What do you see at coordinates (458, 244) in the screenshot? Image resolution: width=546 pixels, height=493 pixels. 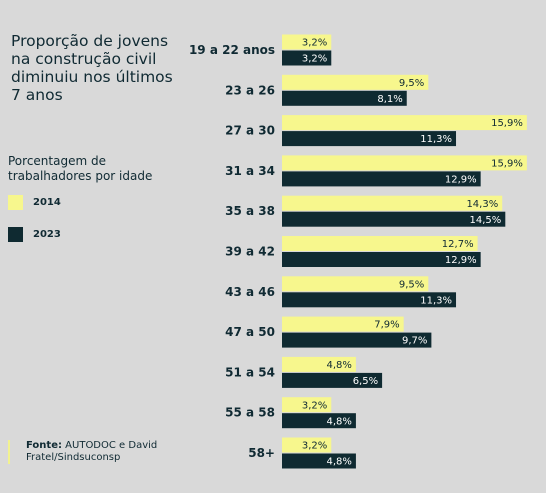 I see `value-label-2014-39-a-42: 12,7%` at bounding box center [458, 244].